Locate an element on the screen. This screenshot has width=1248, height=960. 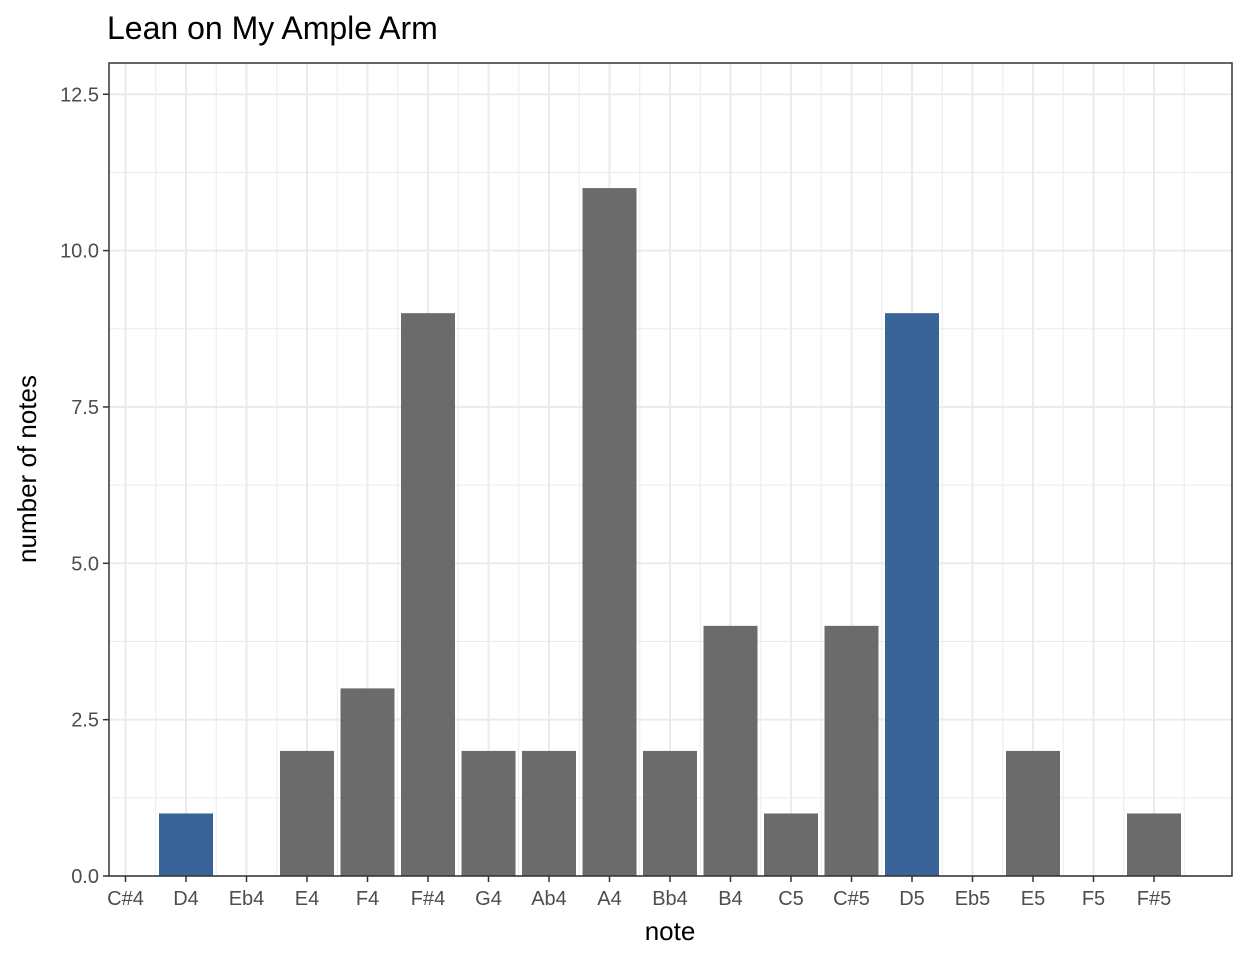
chart-title: Lean on My Ample Arm is located at coordinates (272, 28).